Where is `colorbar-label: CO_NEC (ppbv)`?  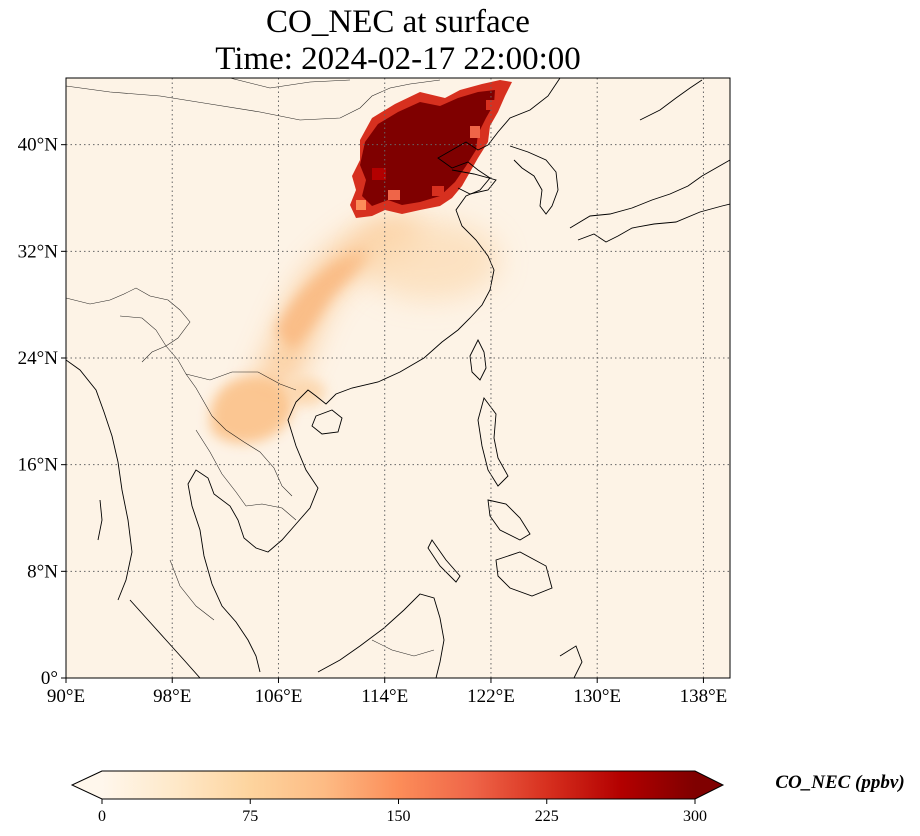 colorbar-label: CO_NEC (ppbv) is located at coordinates (839, 782).